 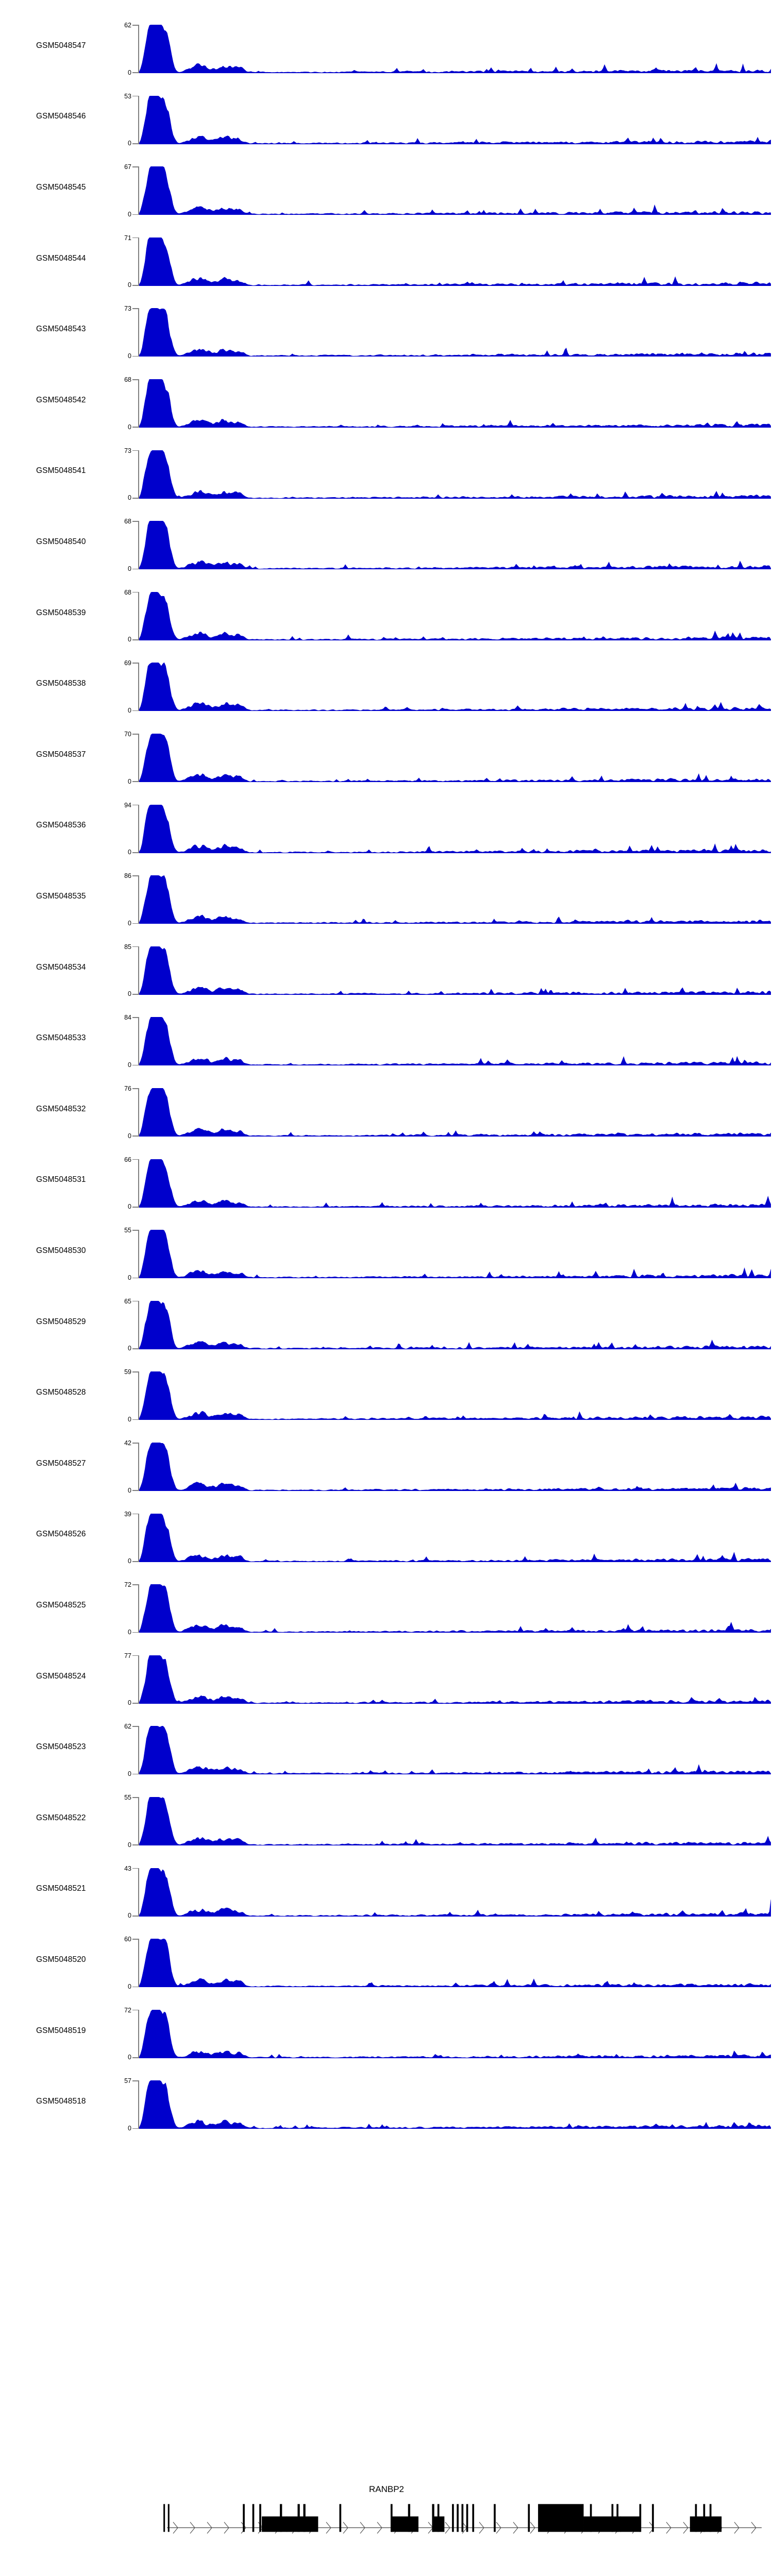 I want to click on sample-label: GSM5048525, so click(x=61, y=1604).